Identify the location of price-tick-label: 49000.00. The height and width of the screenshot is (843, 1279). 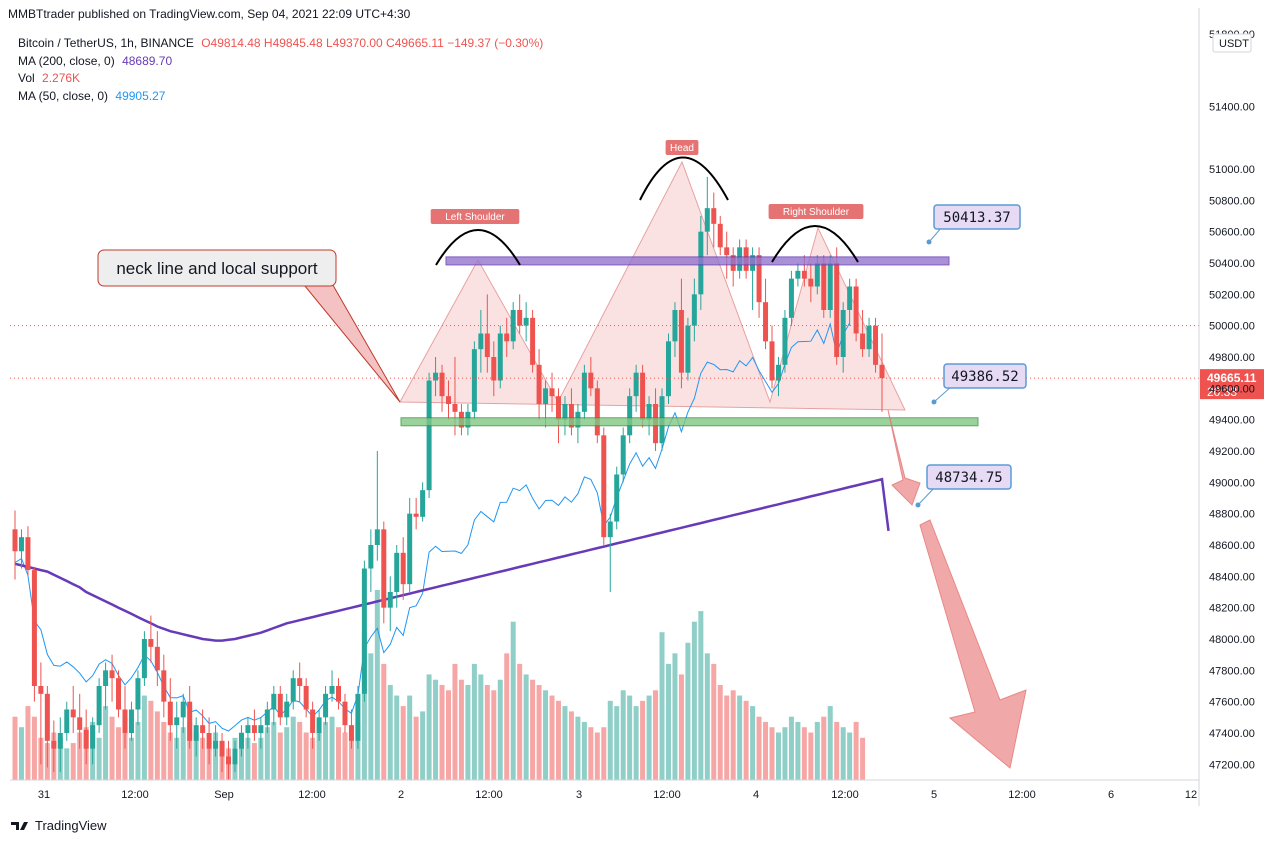
(1232, 483).